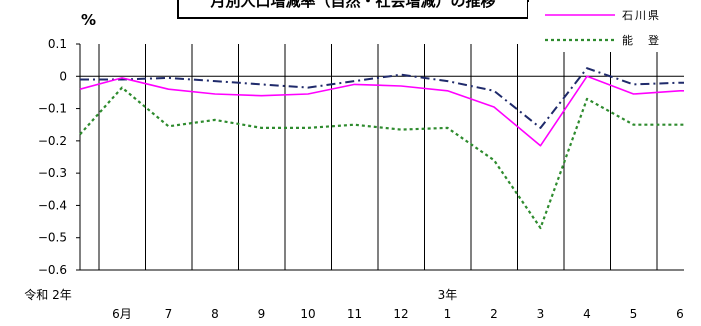 Image resolution: width=701 pixels, height=326 pixels. I want to click on y-tick-label: 0.1, so click(57, 44).